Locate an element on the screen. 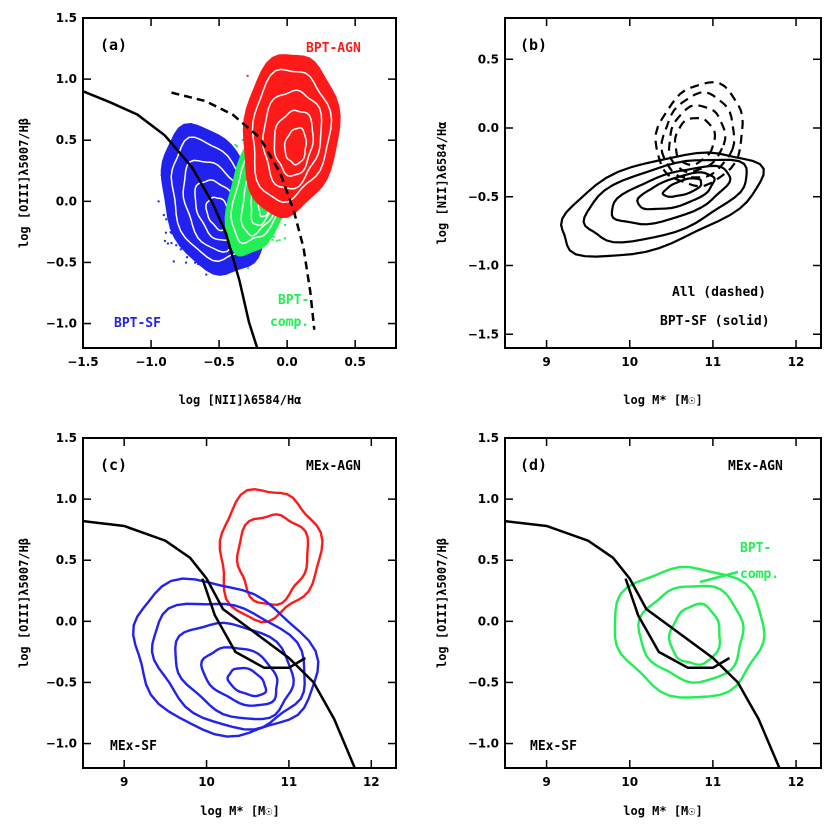 This screenshot has height=830, width=831. panel-b-ytick-label: −1.5 is located at coordinates (483, 334).